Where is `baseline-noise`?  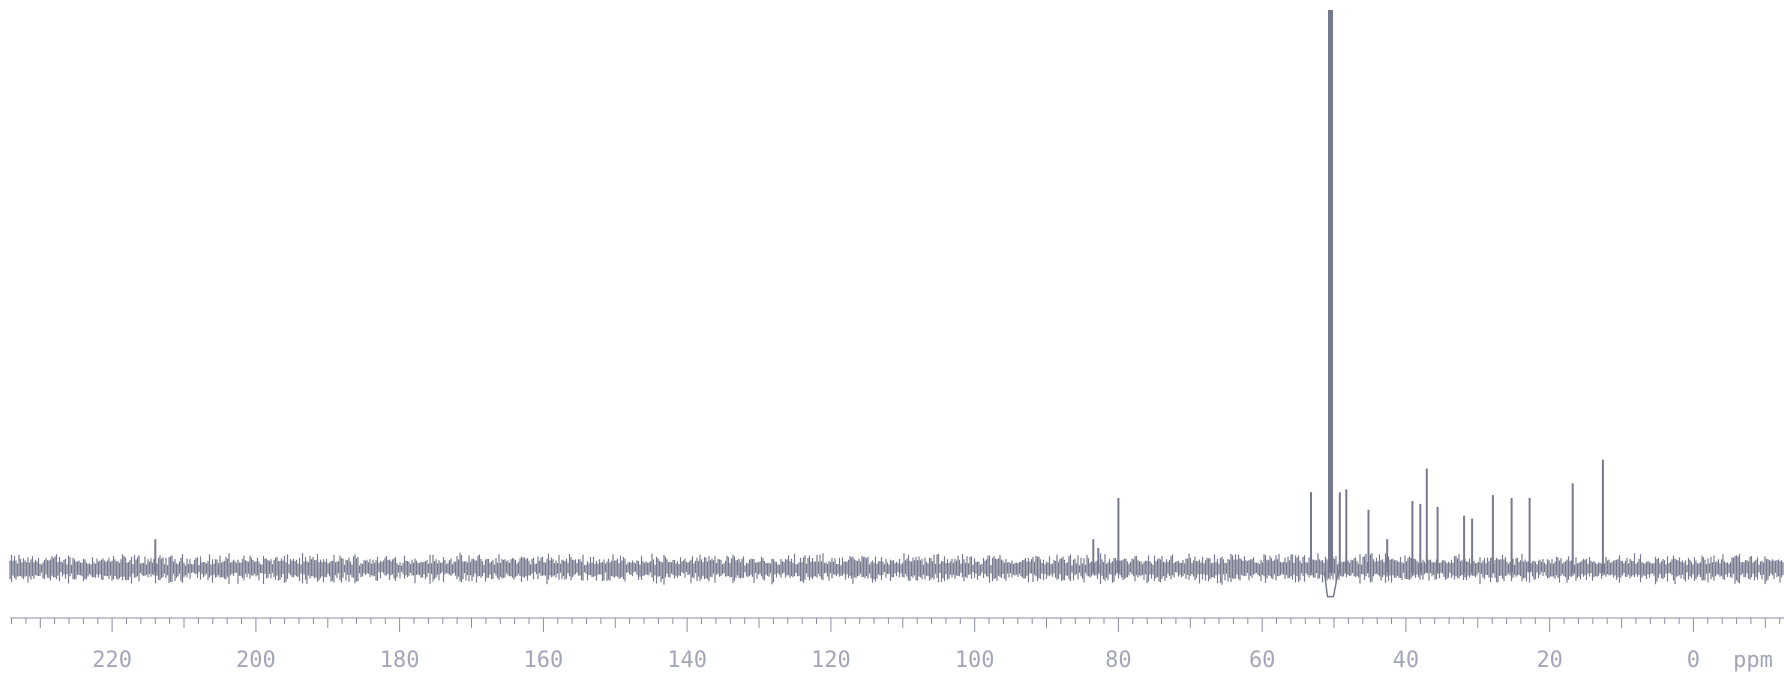 baseline-noise is located at coordinates (896, 568).